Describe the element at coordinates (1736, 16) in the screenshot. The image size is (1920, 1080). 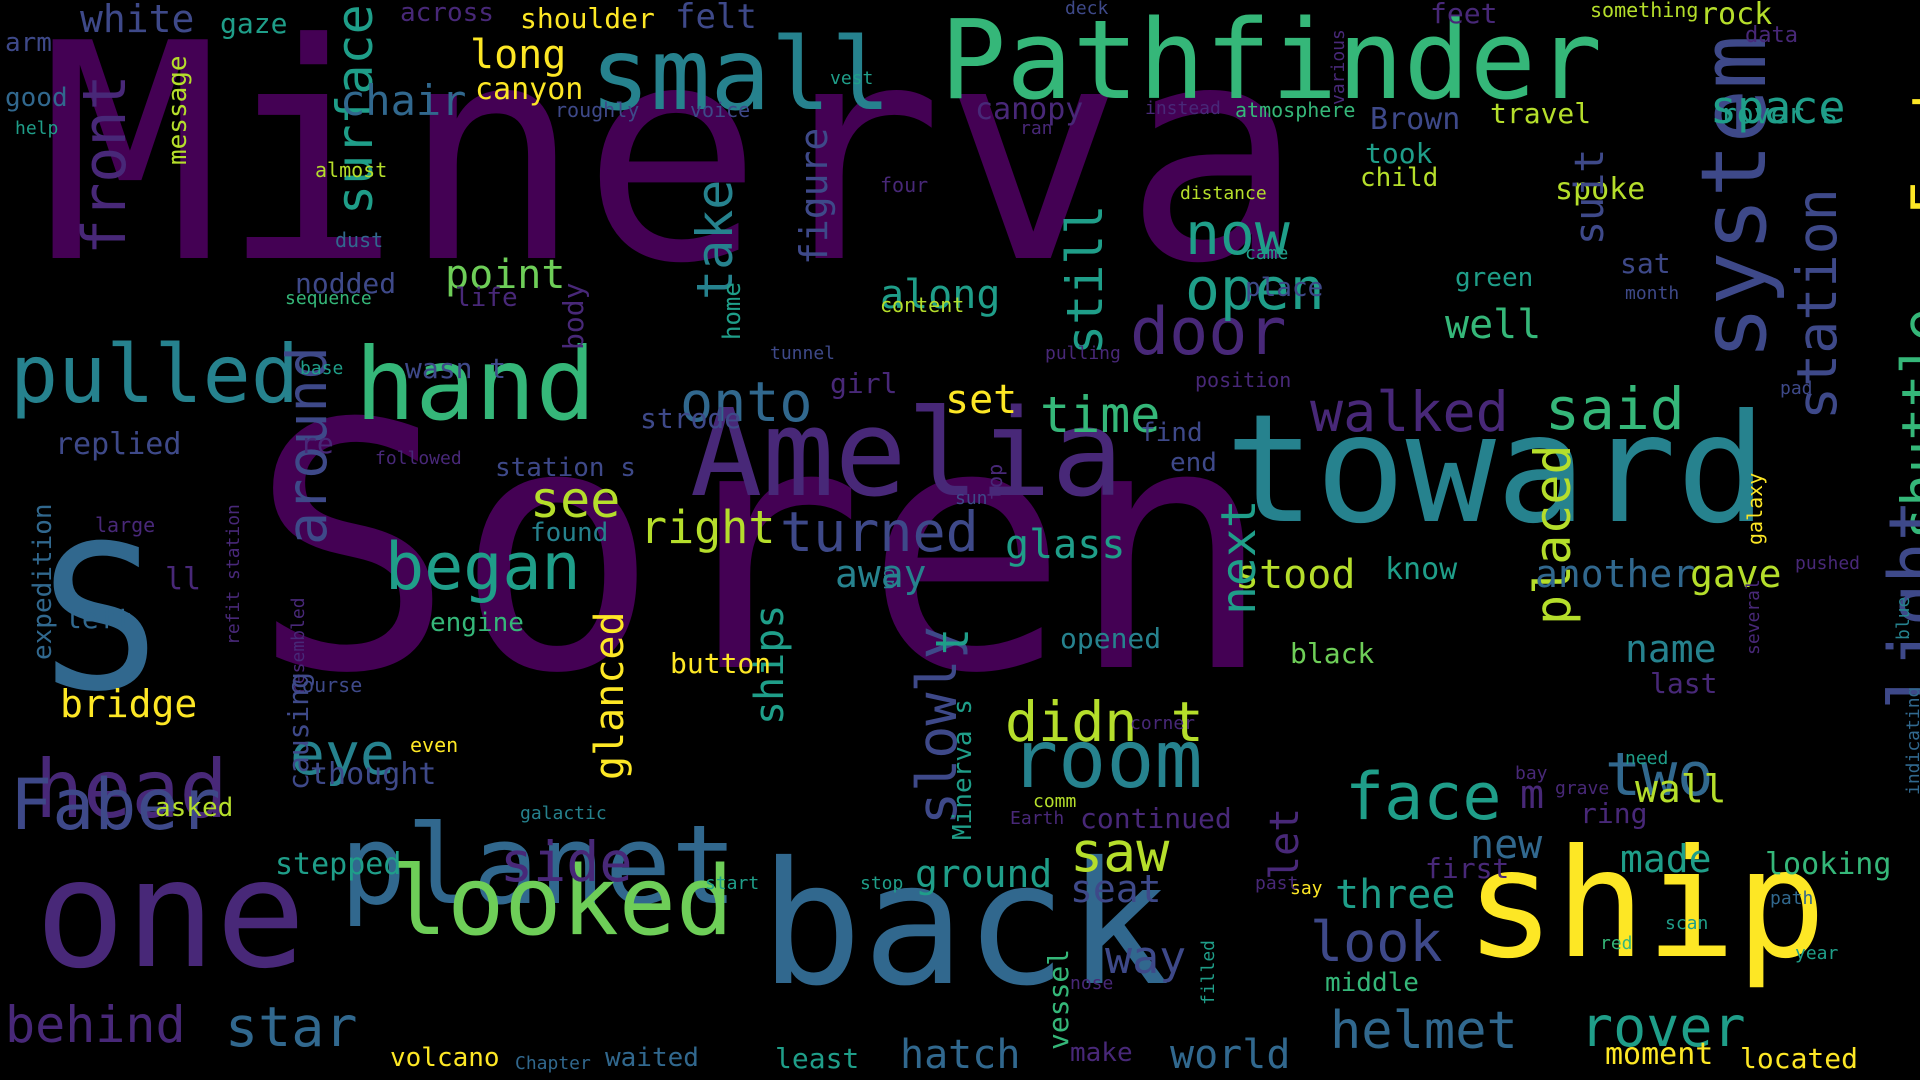
I see `cloud-word-rock: rock` at that location.